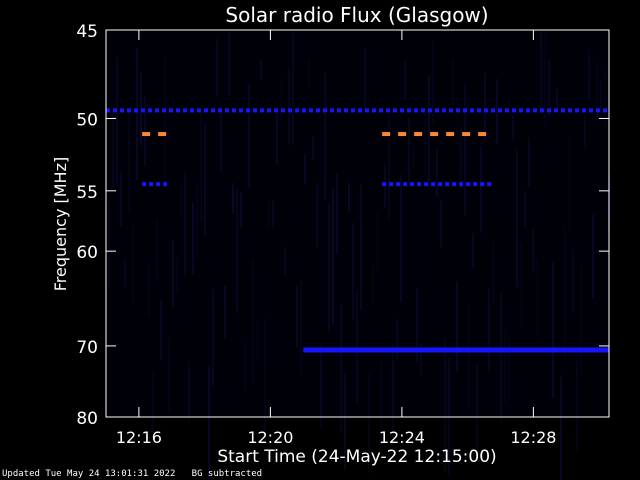 The image size is (640, 480). What do you see at coordinates (139, 437) in the screenshot?
I see `x-tick-label: 12:16` at bounding box center [139, 437].